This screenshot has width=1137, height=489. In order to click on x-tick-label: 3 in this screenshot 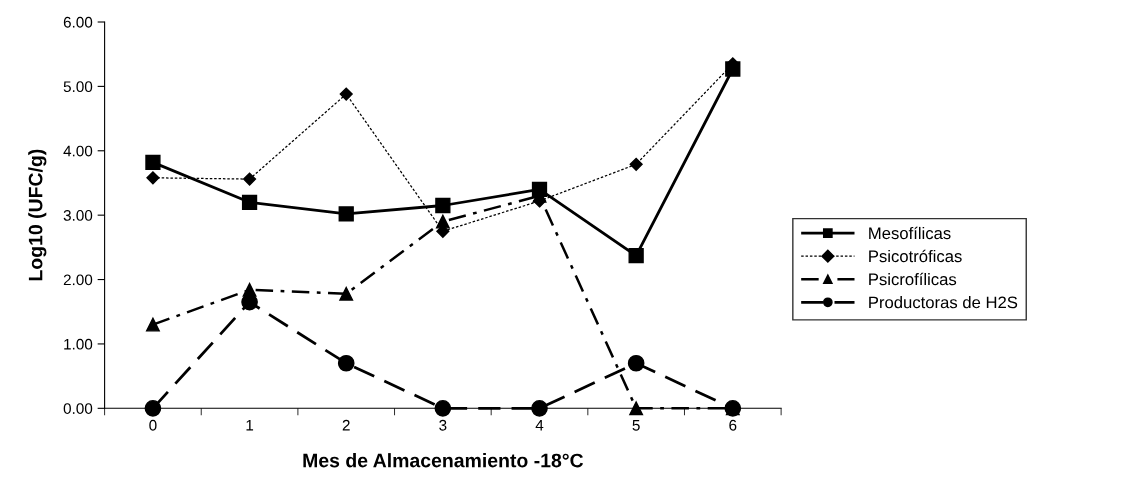, I will do `click(443, 425)`.